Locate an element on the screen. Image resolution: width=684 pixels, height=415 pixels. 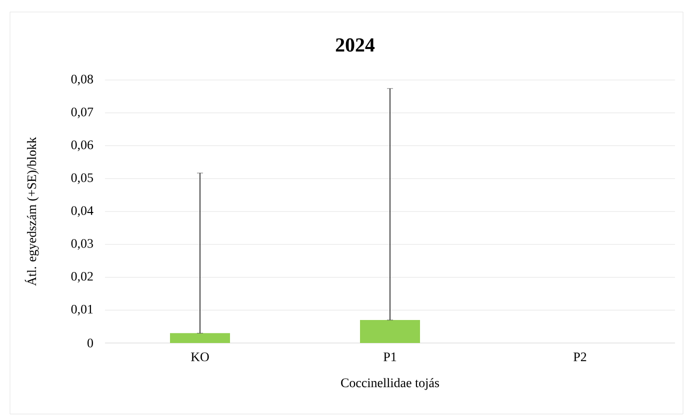
y-tick-label: 0,03 is located at coordinates (82, 244).